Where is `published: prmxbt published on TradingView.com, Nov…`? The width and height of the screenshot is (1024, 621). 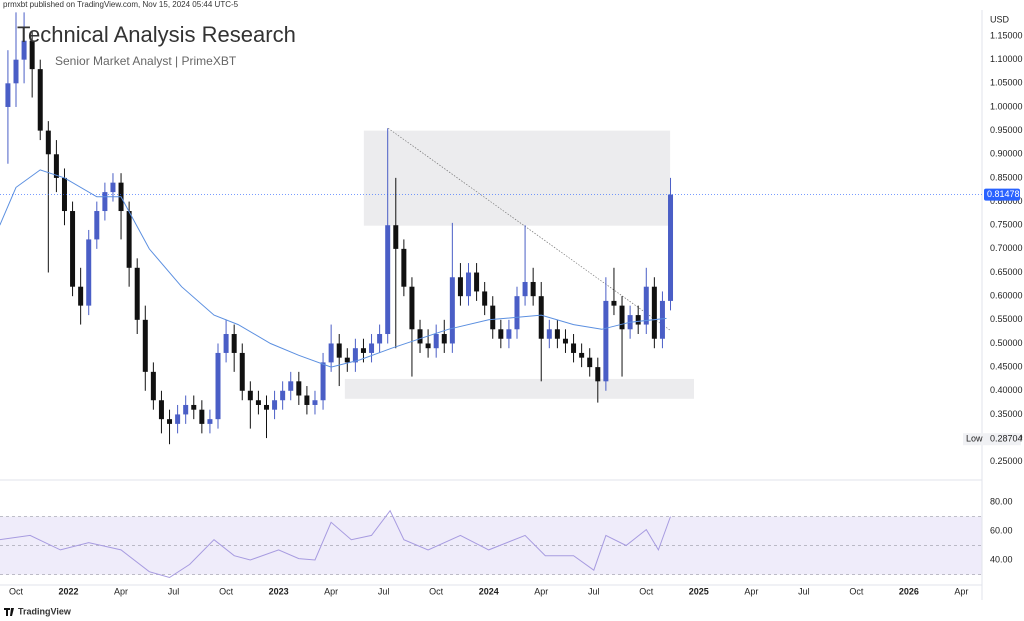
published: prmxbt published on TradingView.com, Nov… is located at coordinates (121, 4).